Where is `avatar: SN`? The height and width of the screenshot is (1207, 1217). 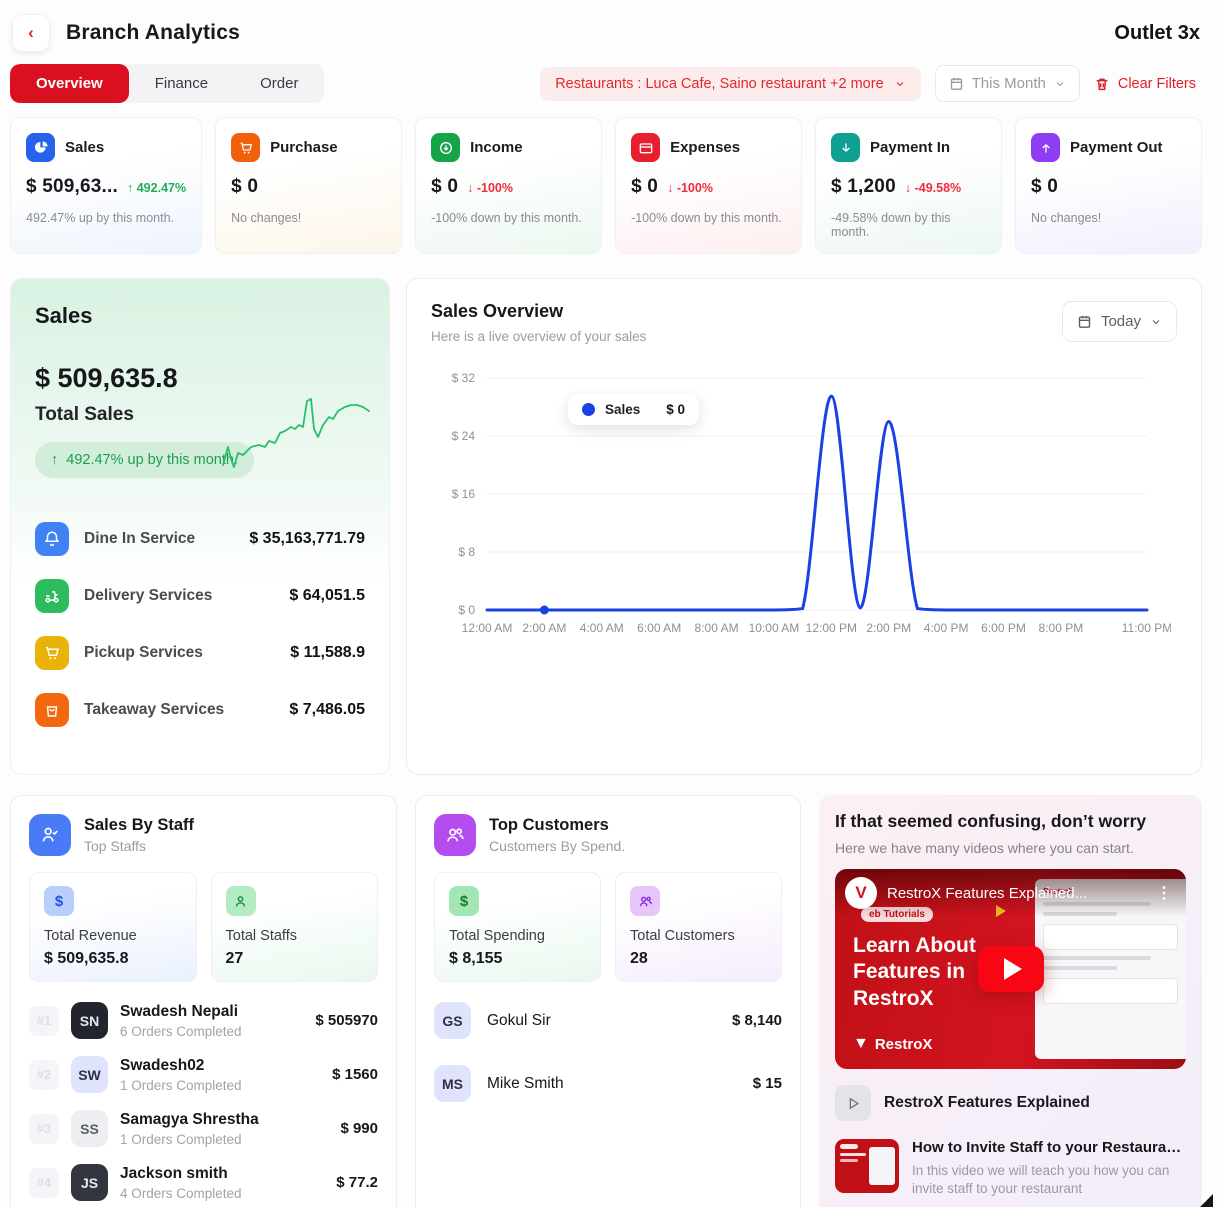
avatar: SN is located at coordinates (89, 1020).